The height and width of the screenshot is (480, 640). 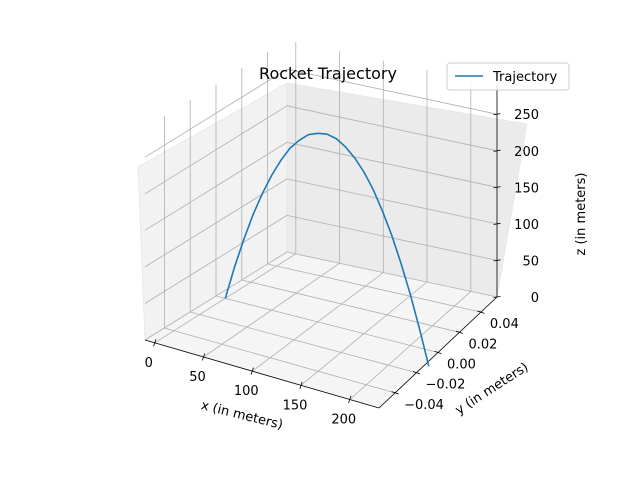 I want to click on z-tick-label: 50, so click(x=530, y=261).